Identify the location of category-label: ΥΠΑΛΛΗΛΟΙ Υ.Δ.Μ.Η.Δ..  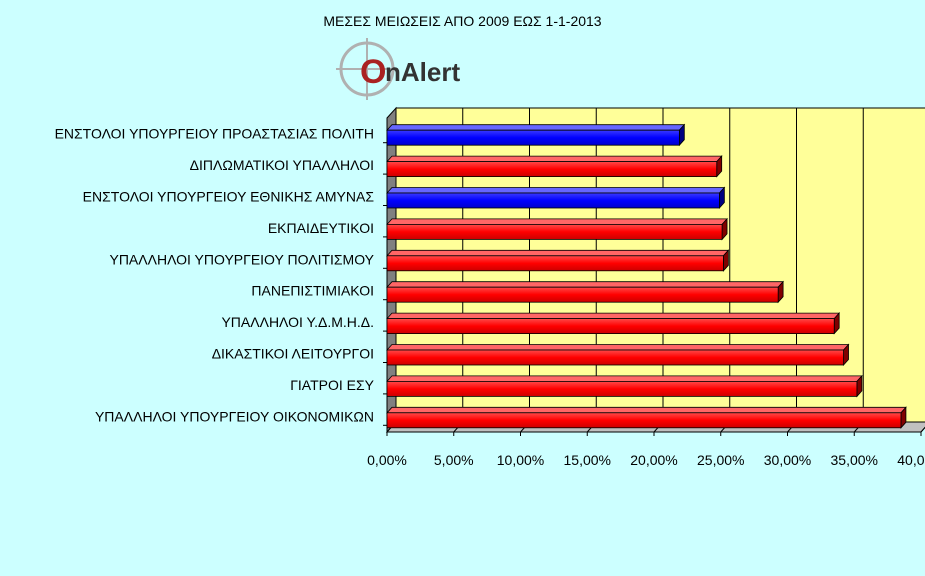
(297, 322).